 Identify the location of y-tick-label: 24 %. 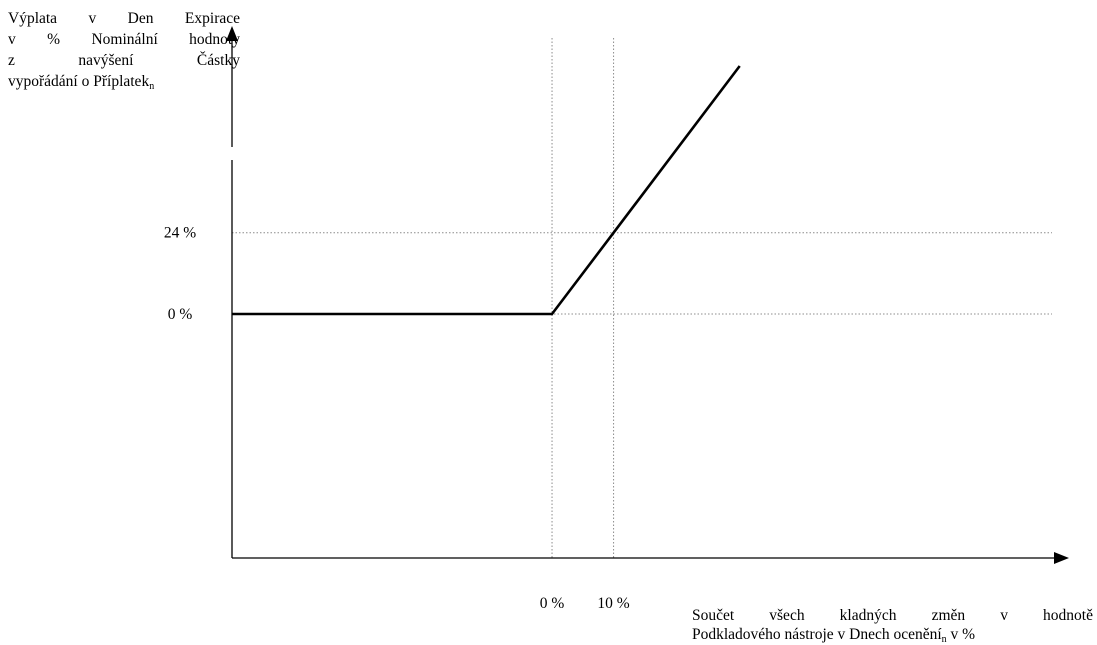
(180, 233).